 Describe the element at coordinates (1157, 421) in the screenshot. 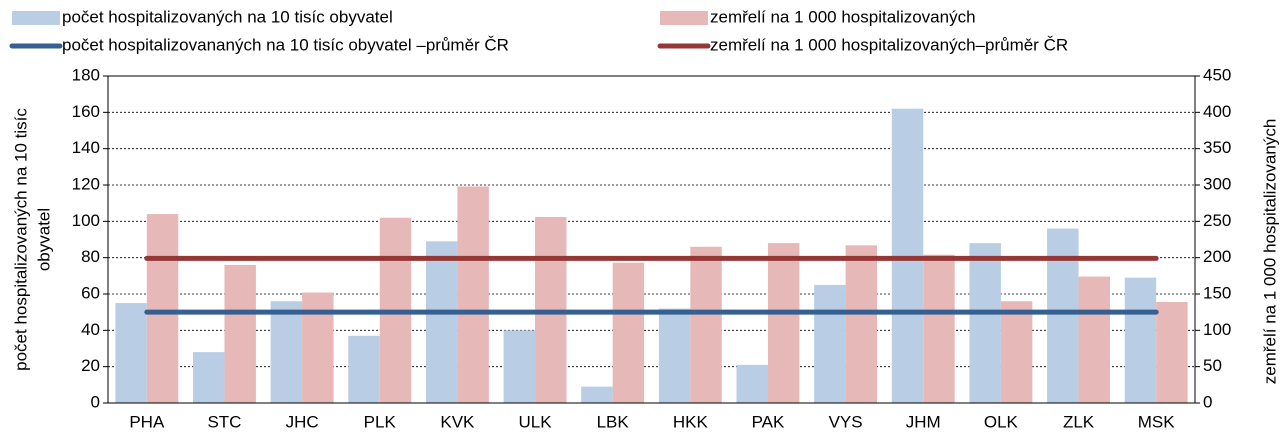

I see `x-tick-label: MSK` at that location.